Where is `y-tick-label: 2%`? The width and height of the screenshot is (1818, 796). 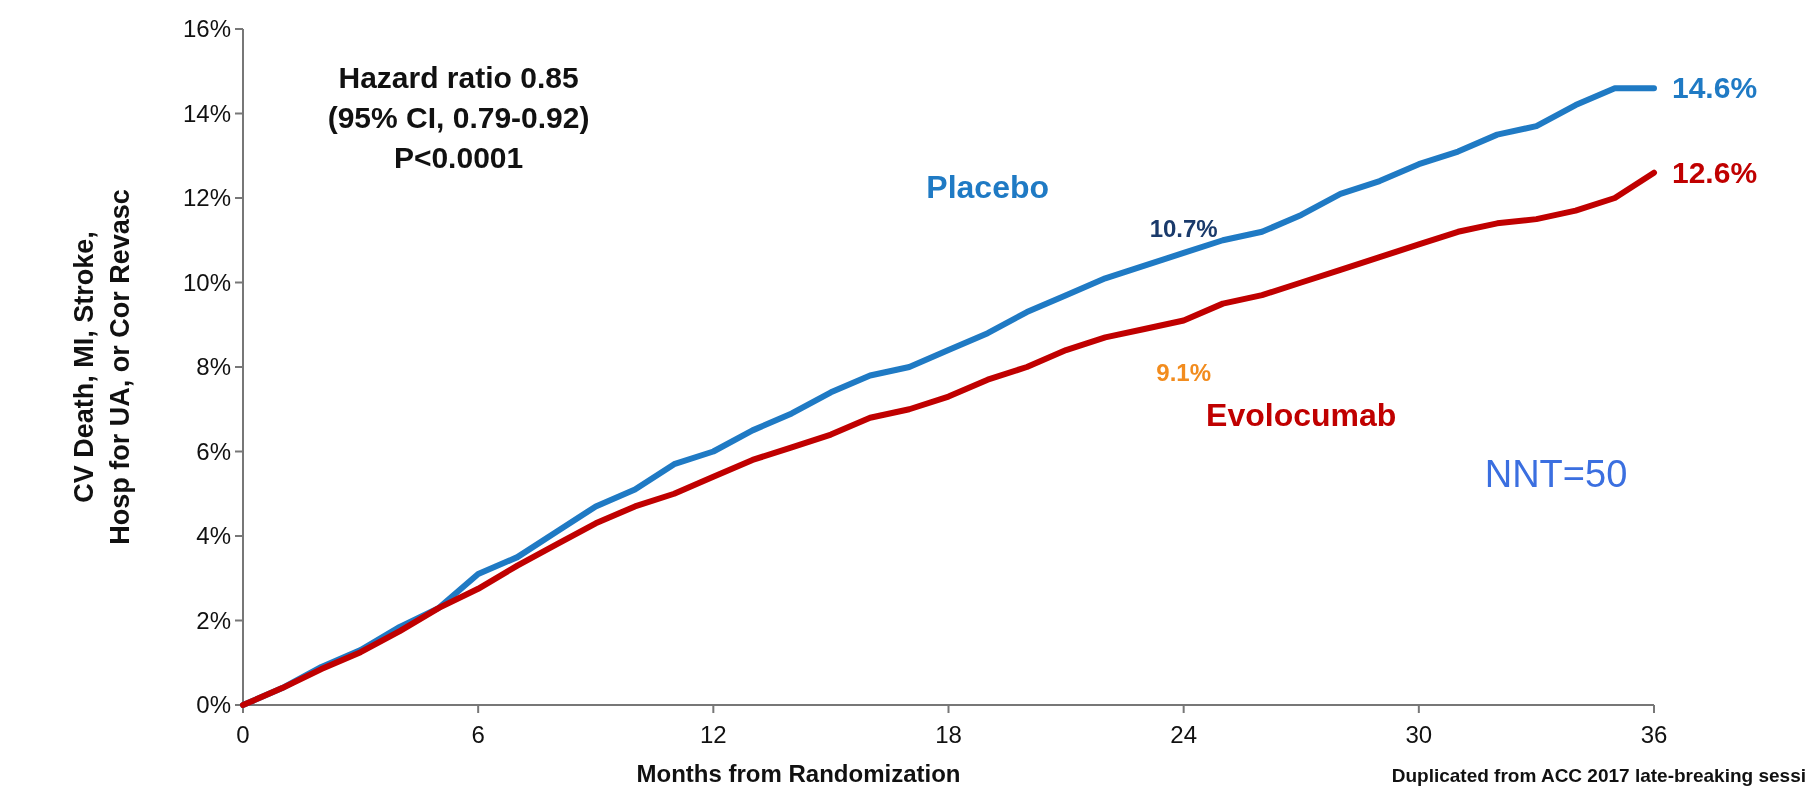 y-tick-label: 2% is located at coordinates (213, 620).